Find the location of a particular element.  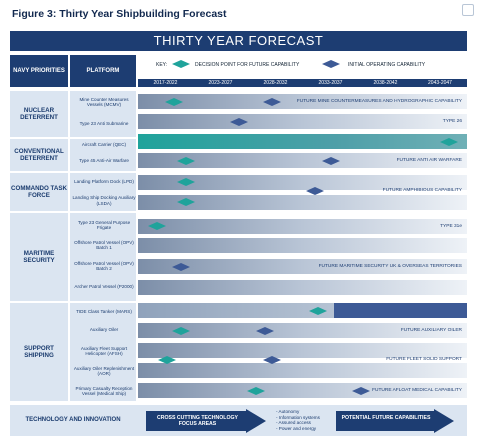

group-support-shipping: SUPPORT SHIPPING is located at coordinates (39, 352).